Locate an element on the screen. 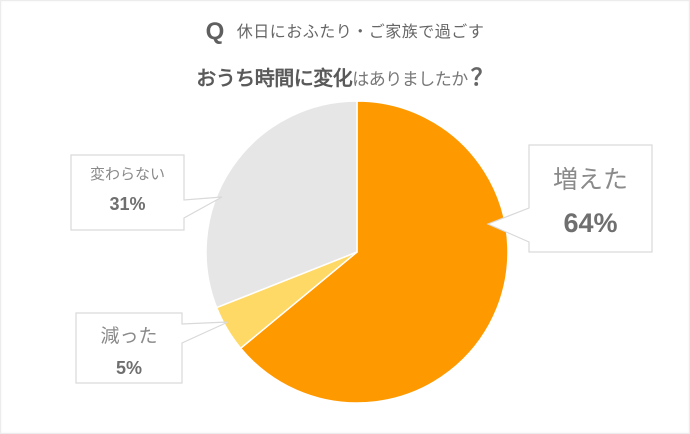 This screenshot has height=434, width=690. callout-decreased: 減った 5% is located at coordinates (129, 350).